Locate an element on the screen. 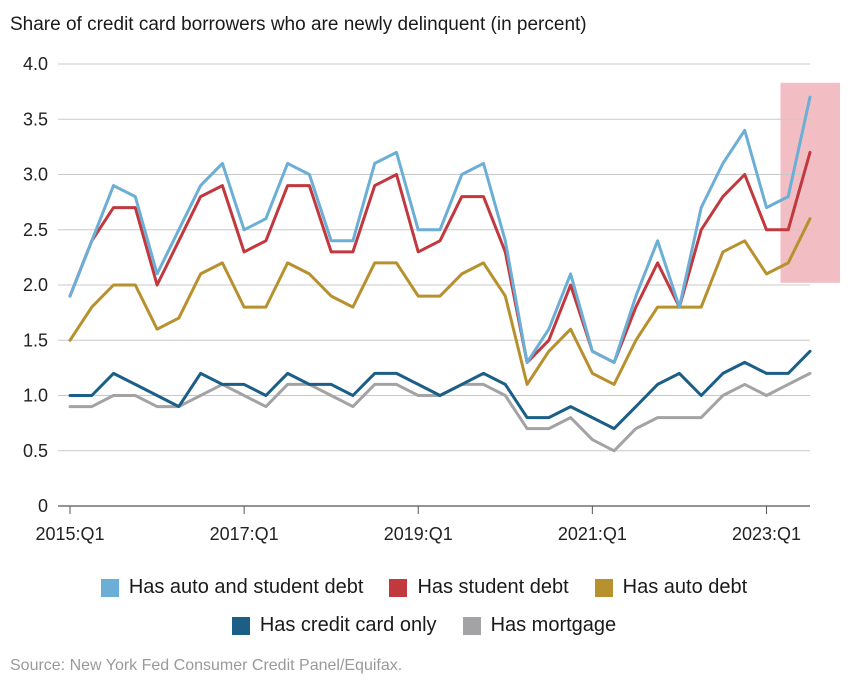 The width and height of the screenshot is (848, 688). highlight-layer is located at coordinates (810, 182).